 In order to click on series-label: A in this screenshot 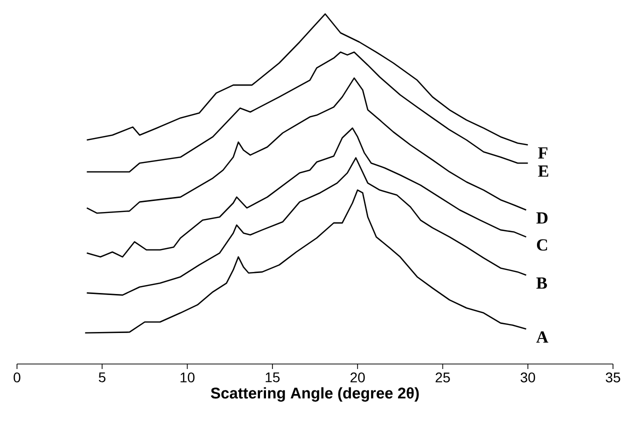, I will do `click(542, 337)`.